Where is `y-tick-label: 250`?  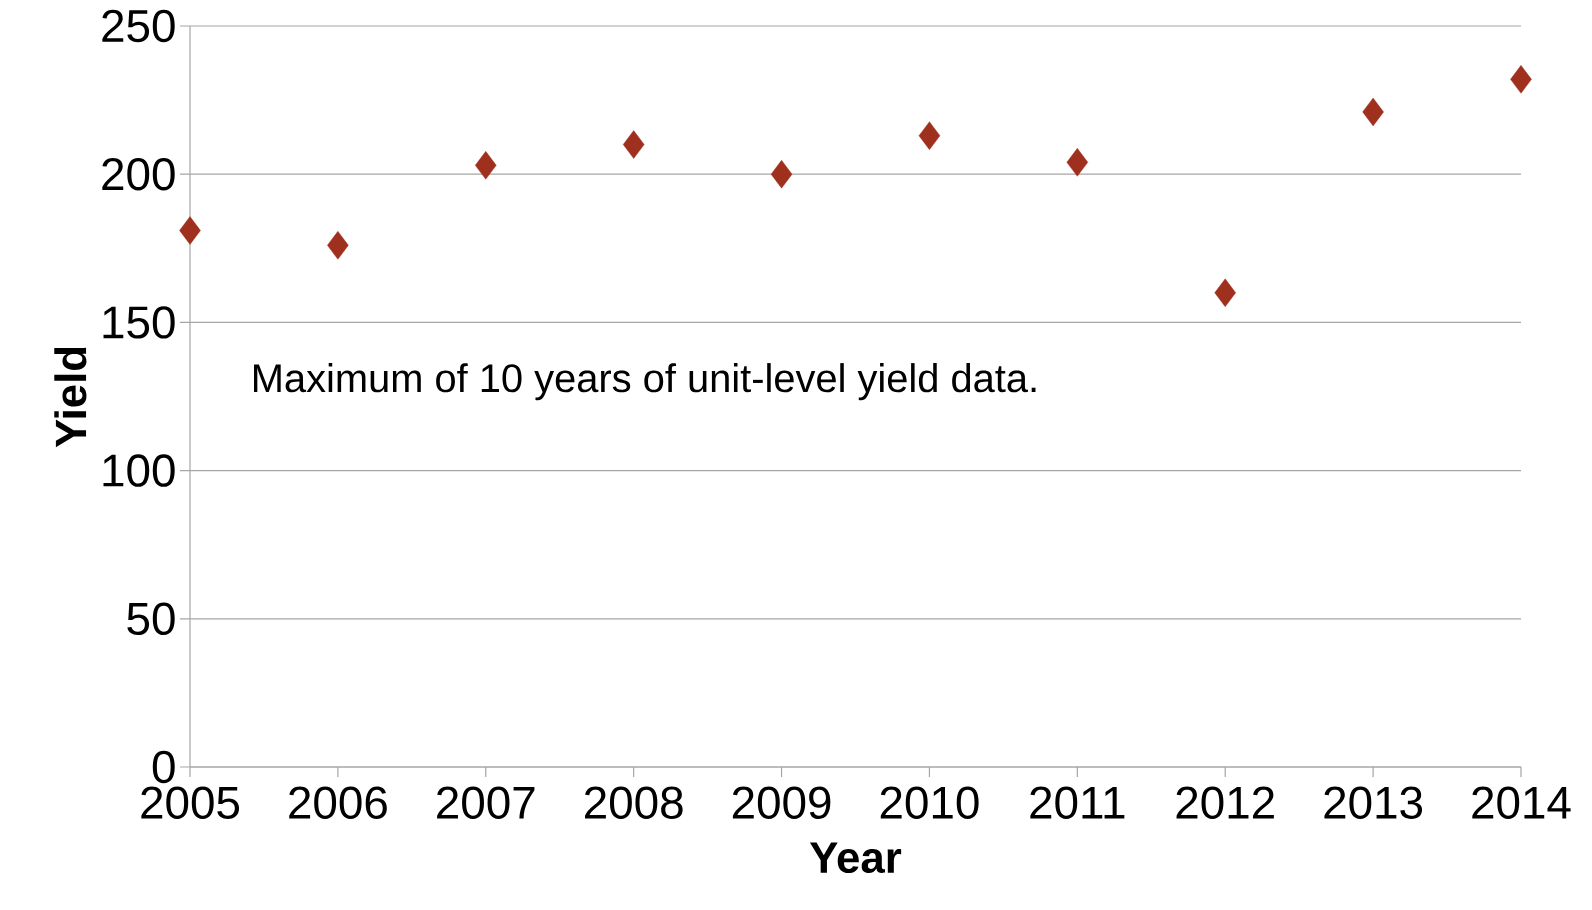
y-tick-label: 250 is located at coordinates (138, 26).